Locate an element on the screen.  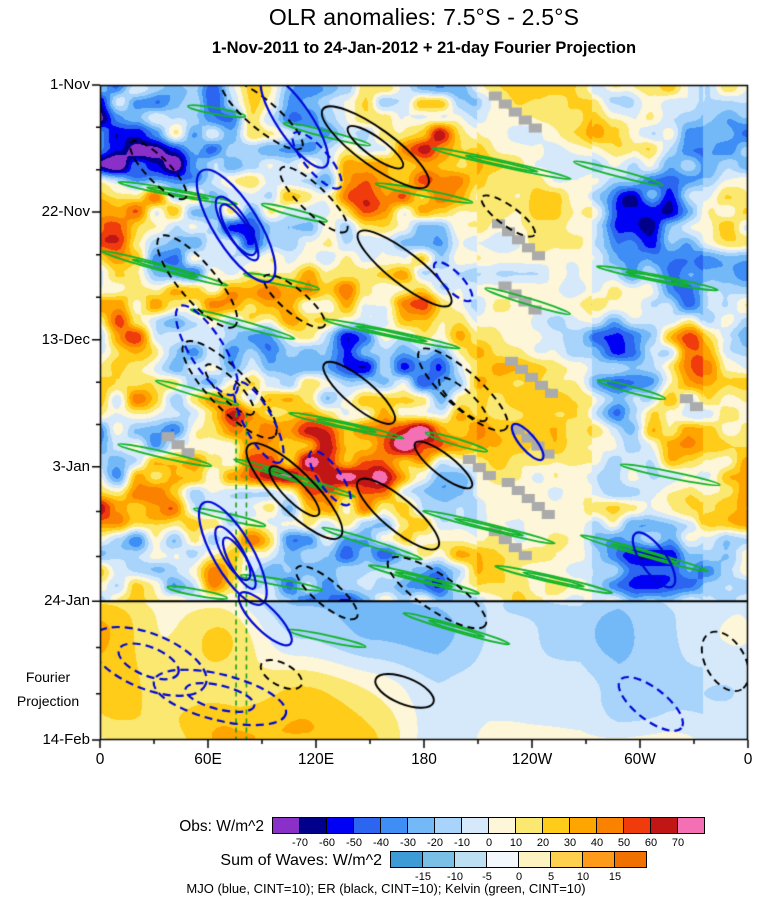
obs-colorbar-tick: 0 is located at coordinates (489, 843).